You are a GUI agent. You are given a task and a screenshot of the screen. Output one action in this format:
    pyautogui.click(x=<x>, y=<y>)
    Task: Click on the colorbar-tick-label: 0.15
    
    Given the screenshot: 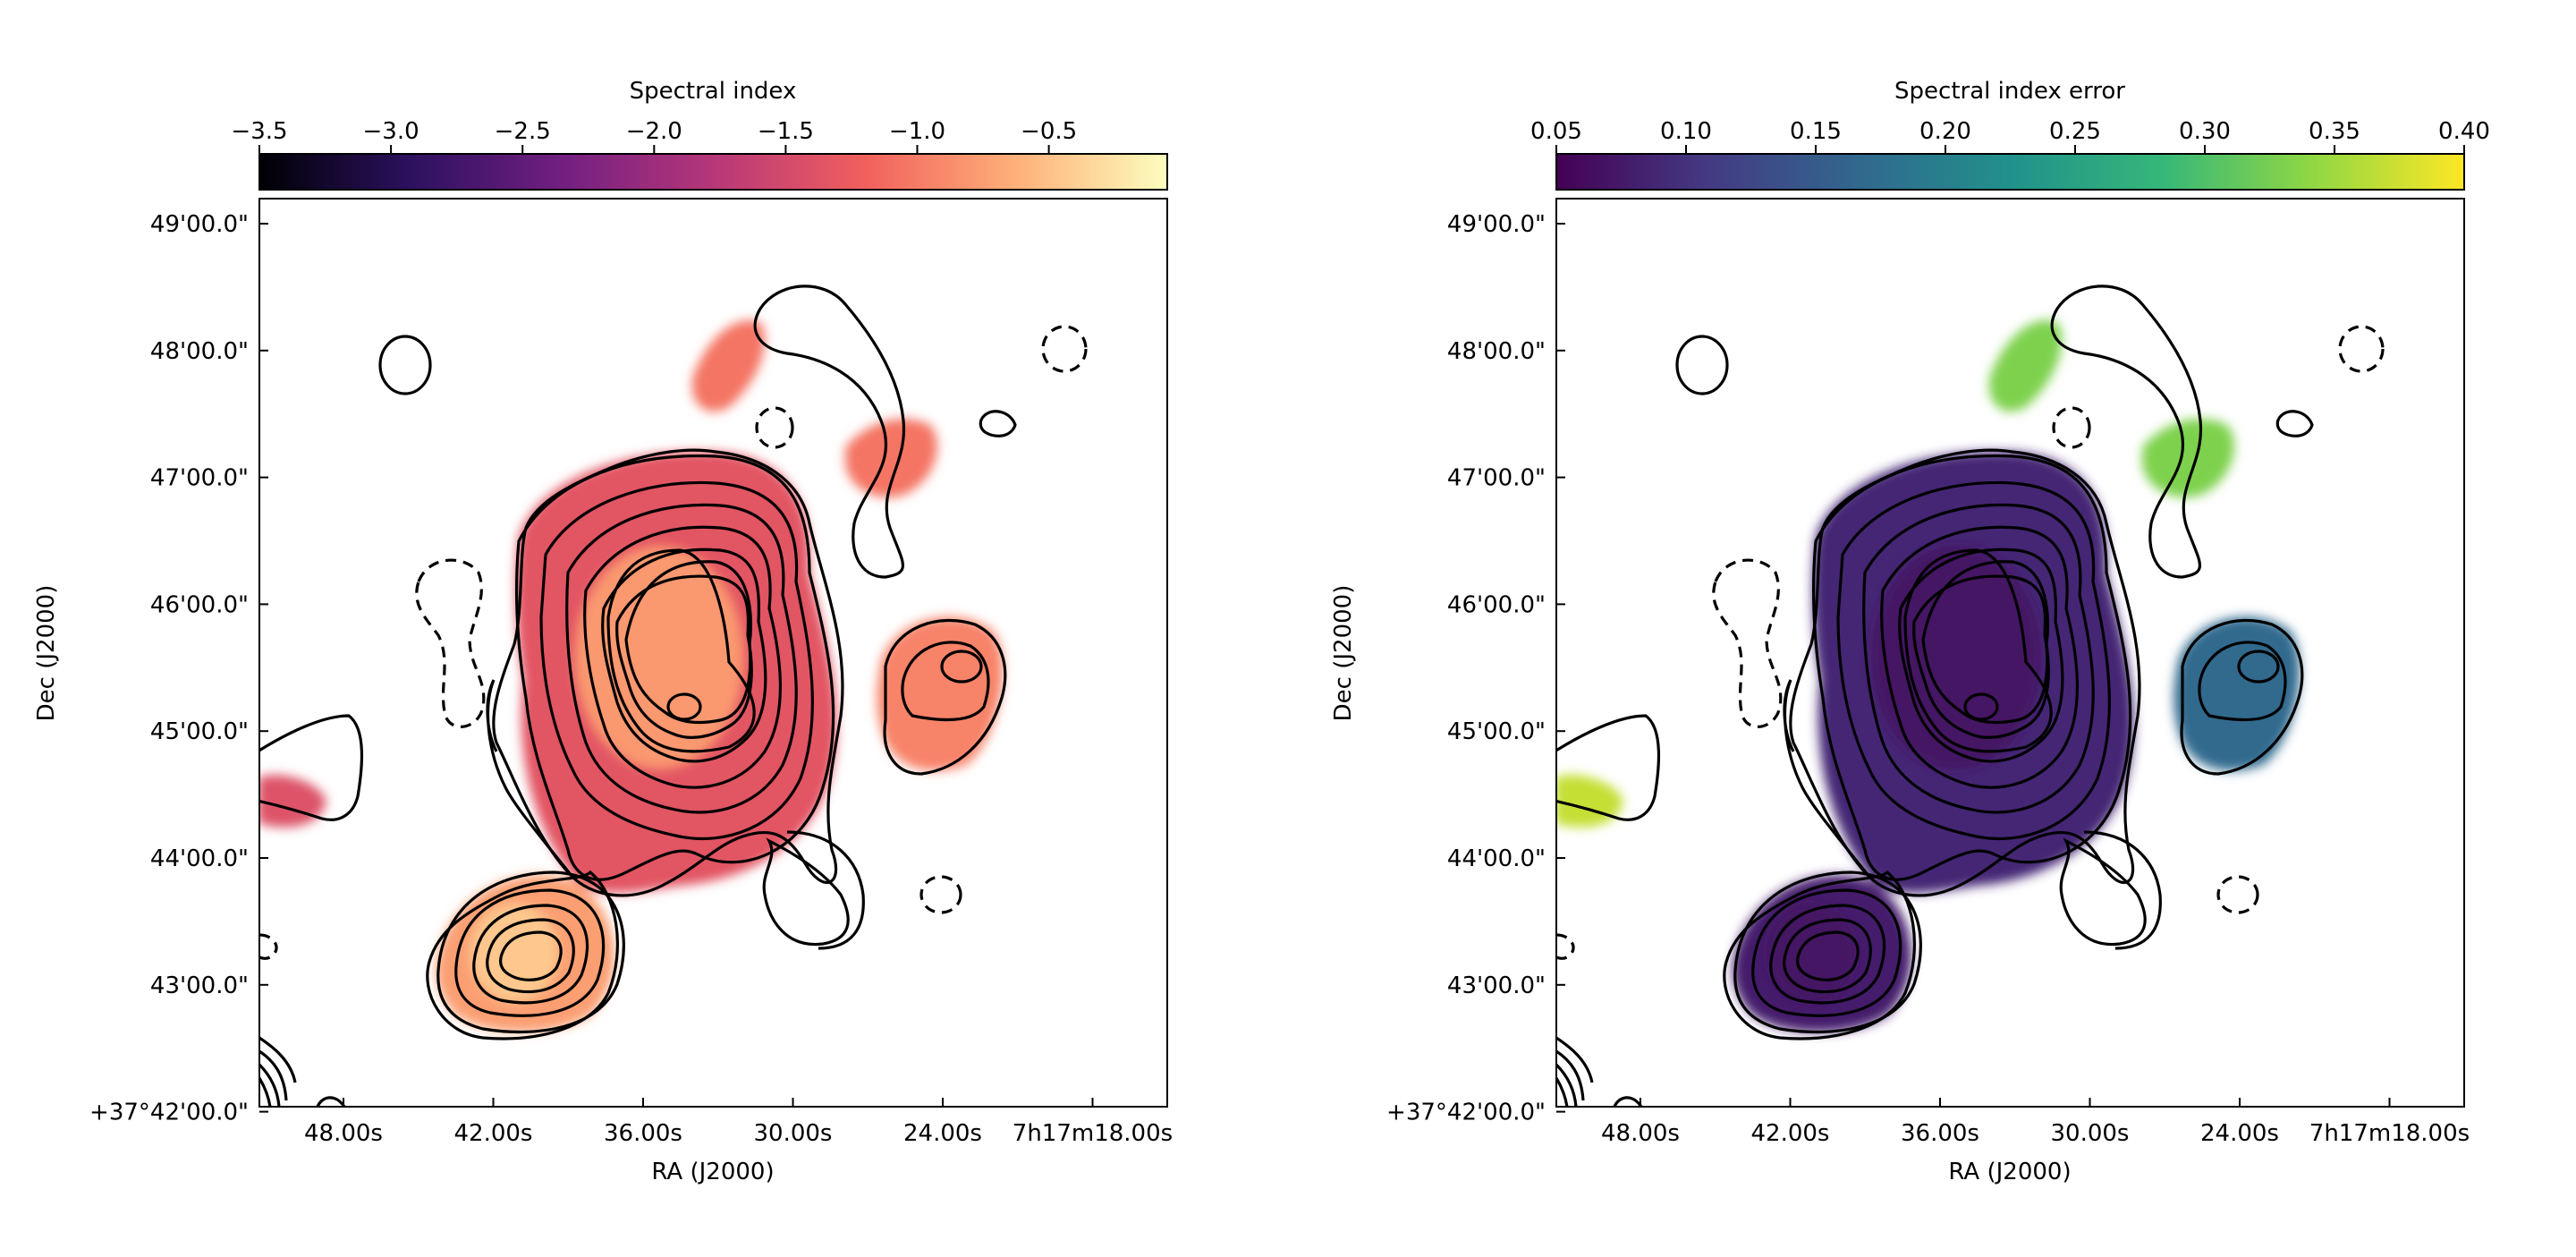 What is the action you would take?
    pyautogui.click(x=1816, y=131)
    